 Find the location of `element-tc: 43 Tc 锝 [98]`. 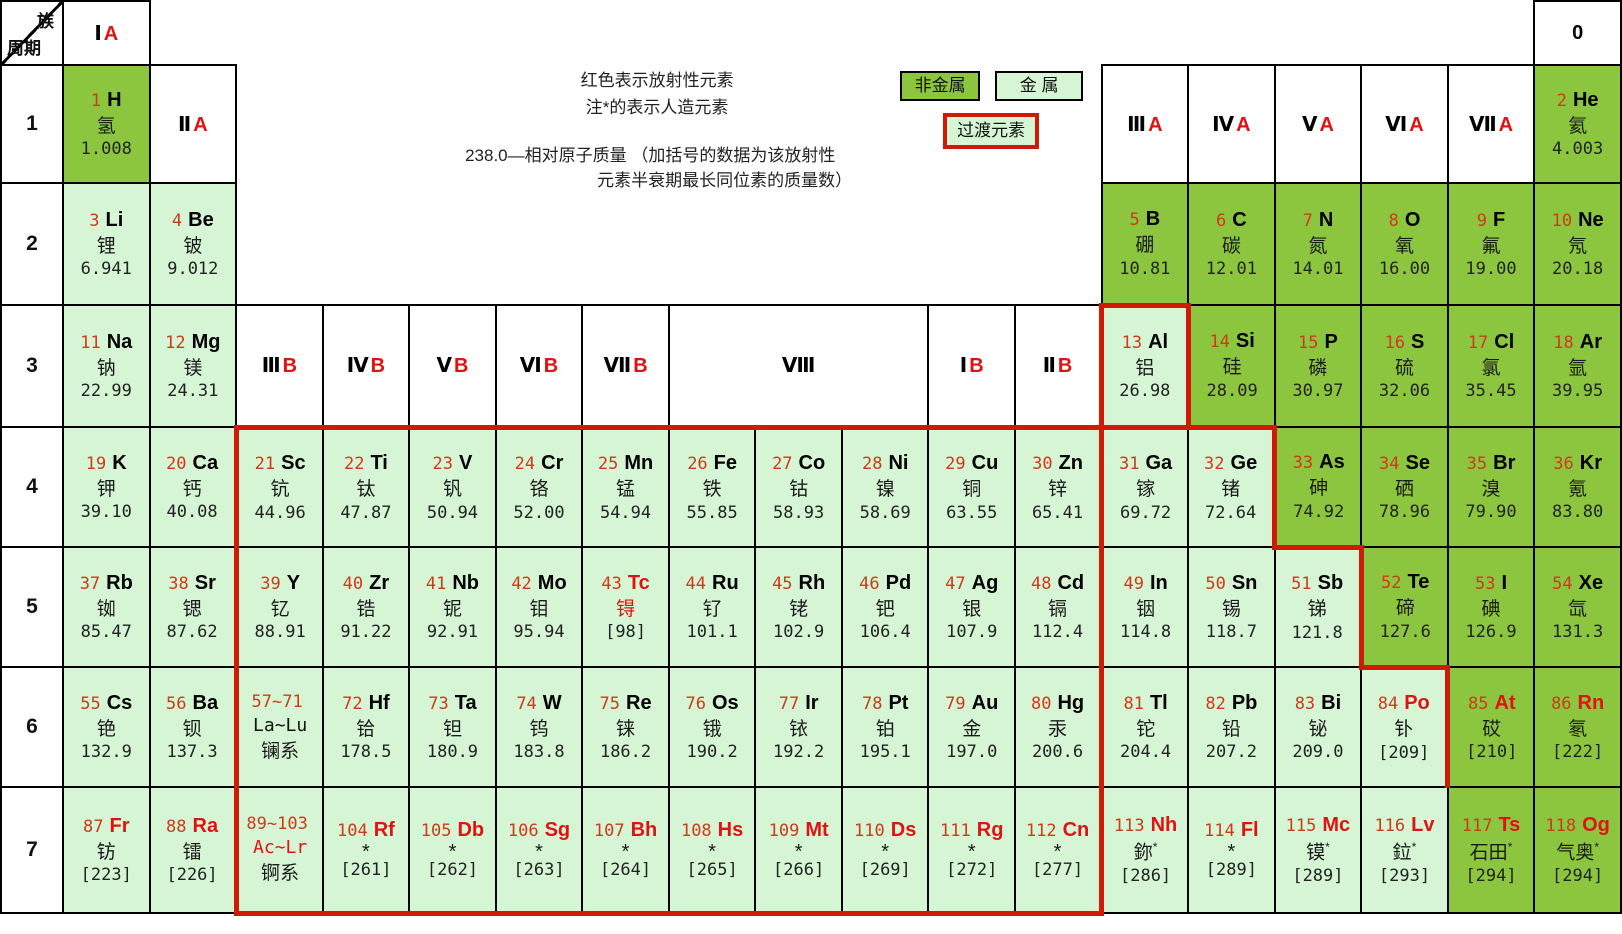

element-tc: 43 Tc 锝 [98] is located at coordinates (625, 607).